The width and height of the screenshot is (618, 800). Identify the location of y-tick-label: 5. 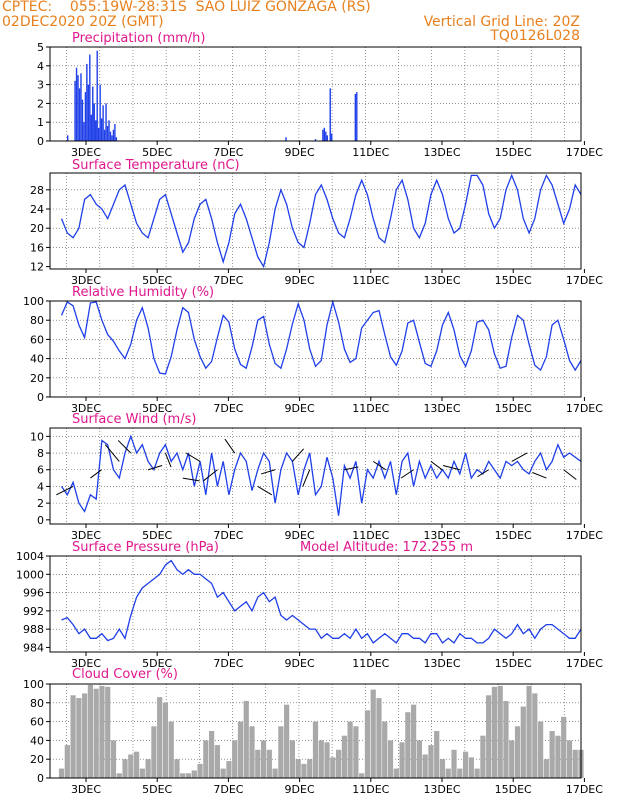
(40, 47).